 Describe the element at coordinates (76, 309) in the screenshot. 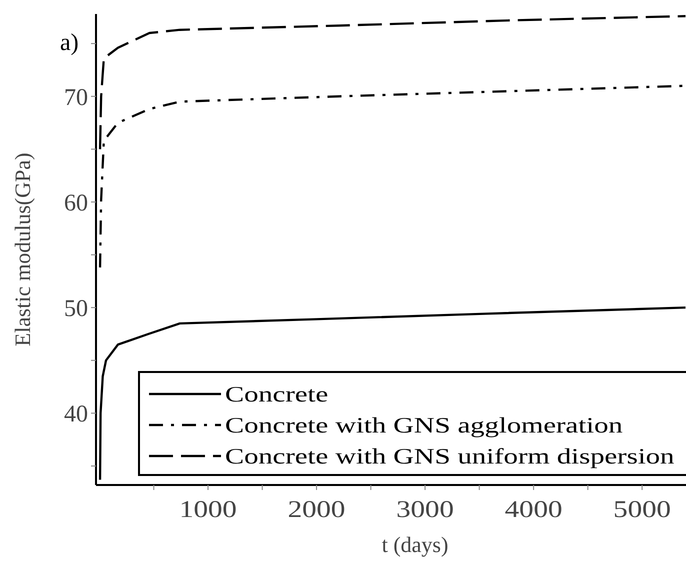

I see `y-tick-label: 50` at that location.